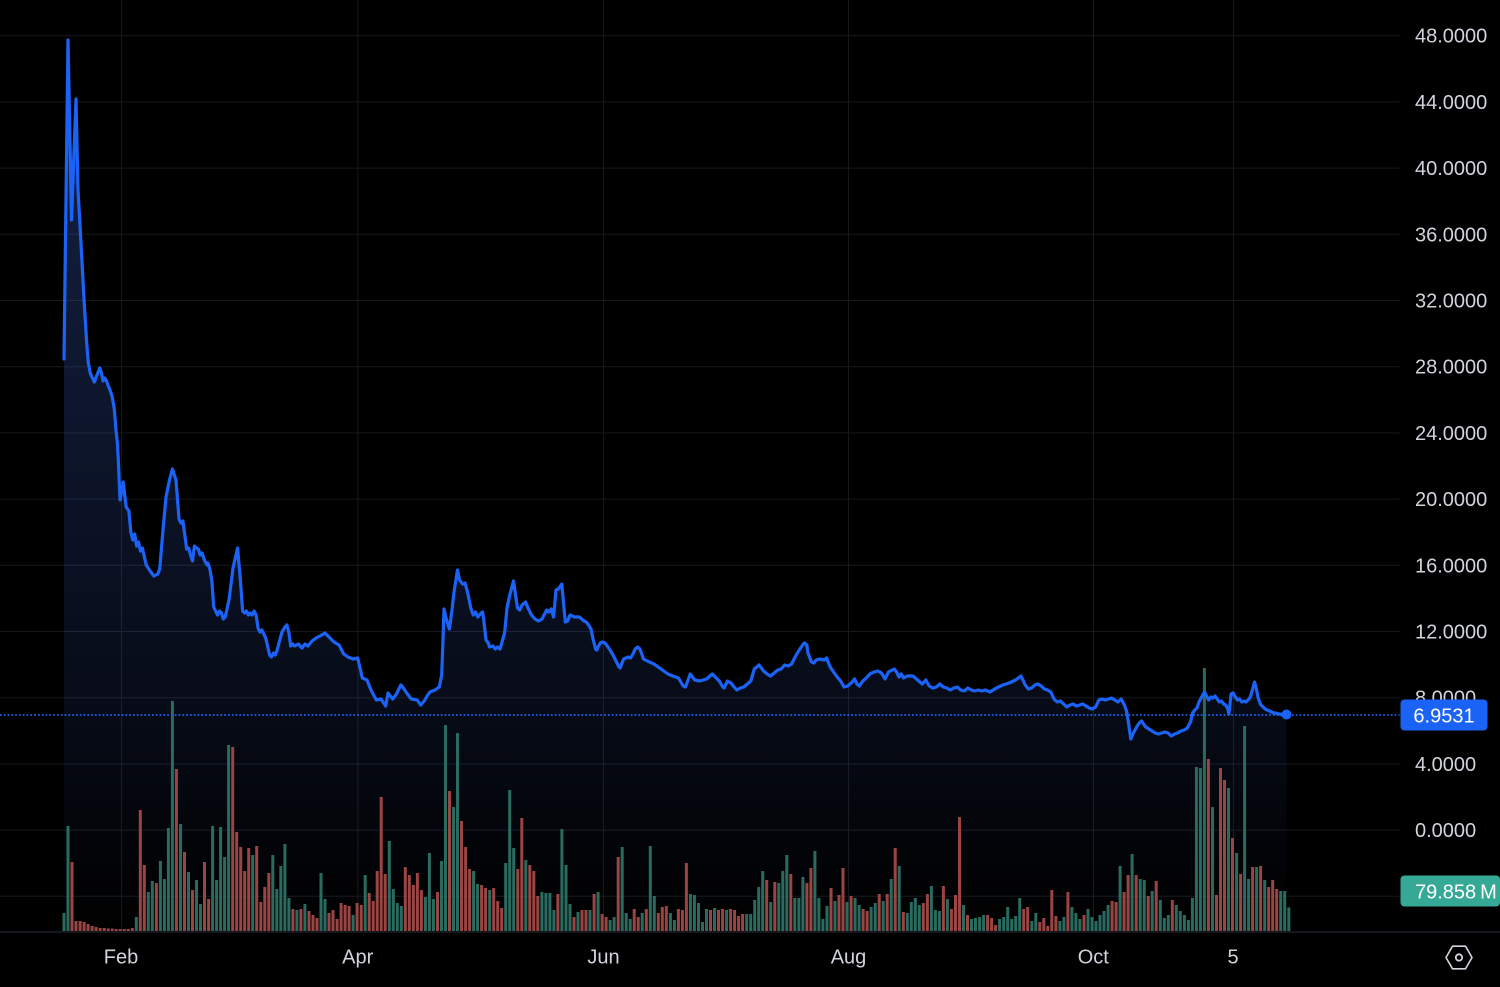  I want to click on svg-text: 0.0000, so click(1445, 831).